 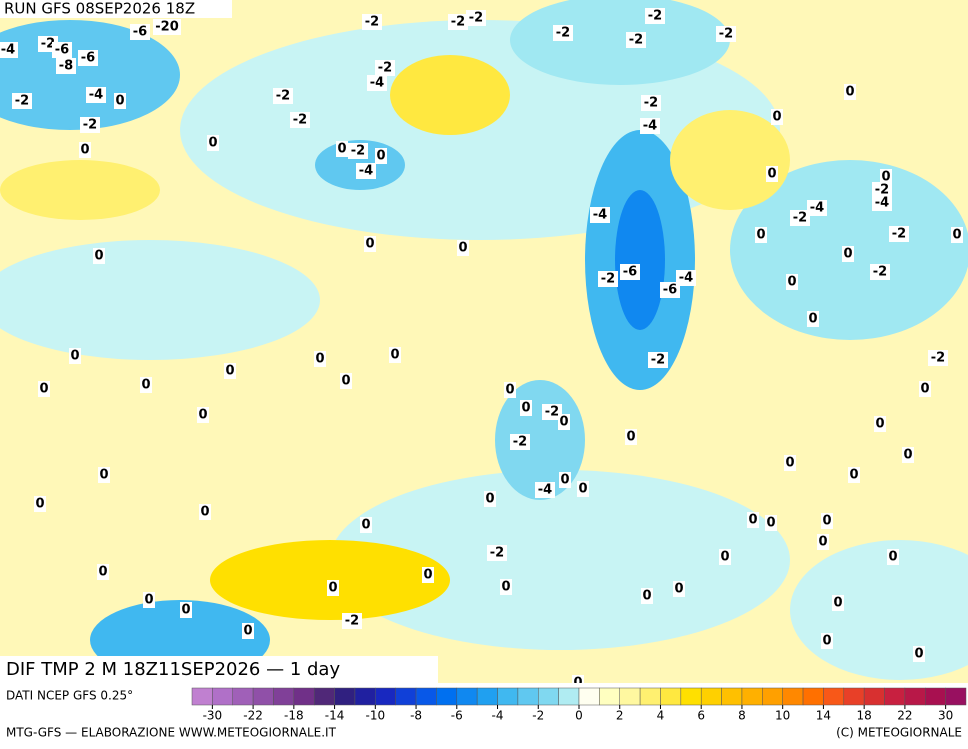 What do you see at coordinates (823, 716) in the screenshot?
I see `colorbar-label: 14` at bounding box center [823, 716].